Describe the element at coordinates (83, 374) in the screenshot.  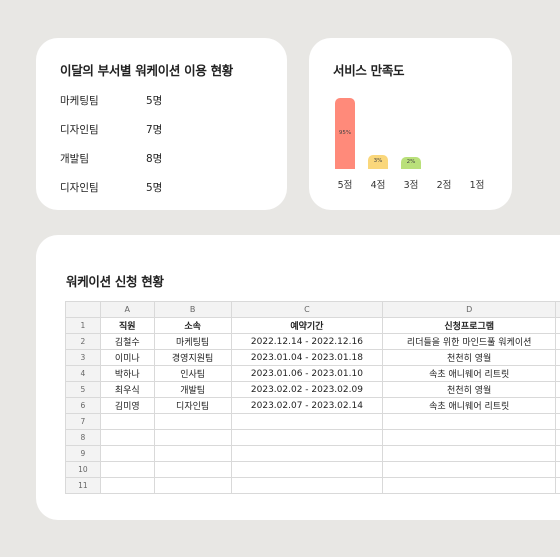
I see `row-number: 4` at that location.